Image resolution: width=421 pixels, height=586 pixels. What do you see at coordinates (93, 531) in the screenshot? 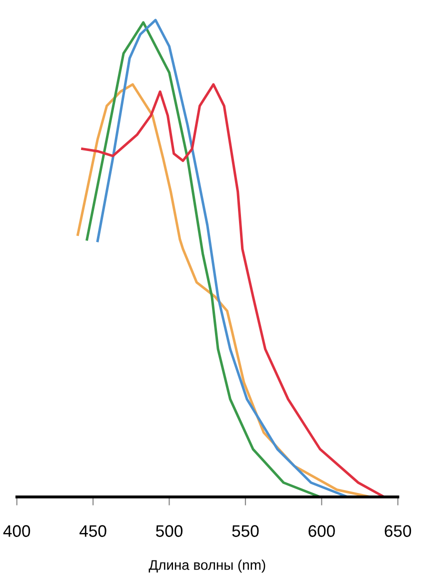
I see `x-tick-label: 450` at bounding box center [93, 531].